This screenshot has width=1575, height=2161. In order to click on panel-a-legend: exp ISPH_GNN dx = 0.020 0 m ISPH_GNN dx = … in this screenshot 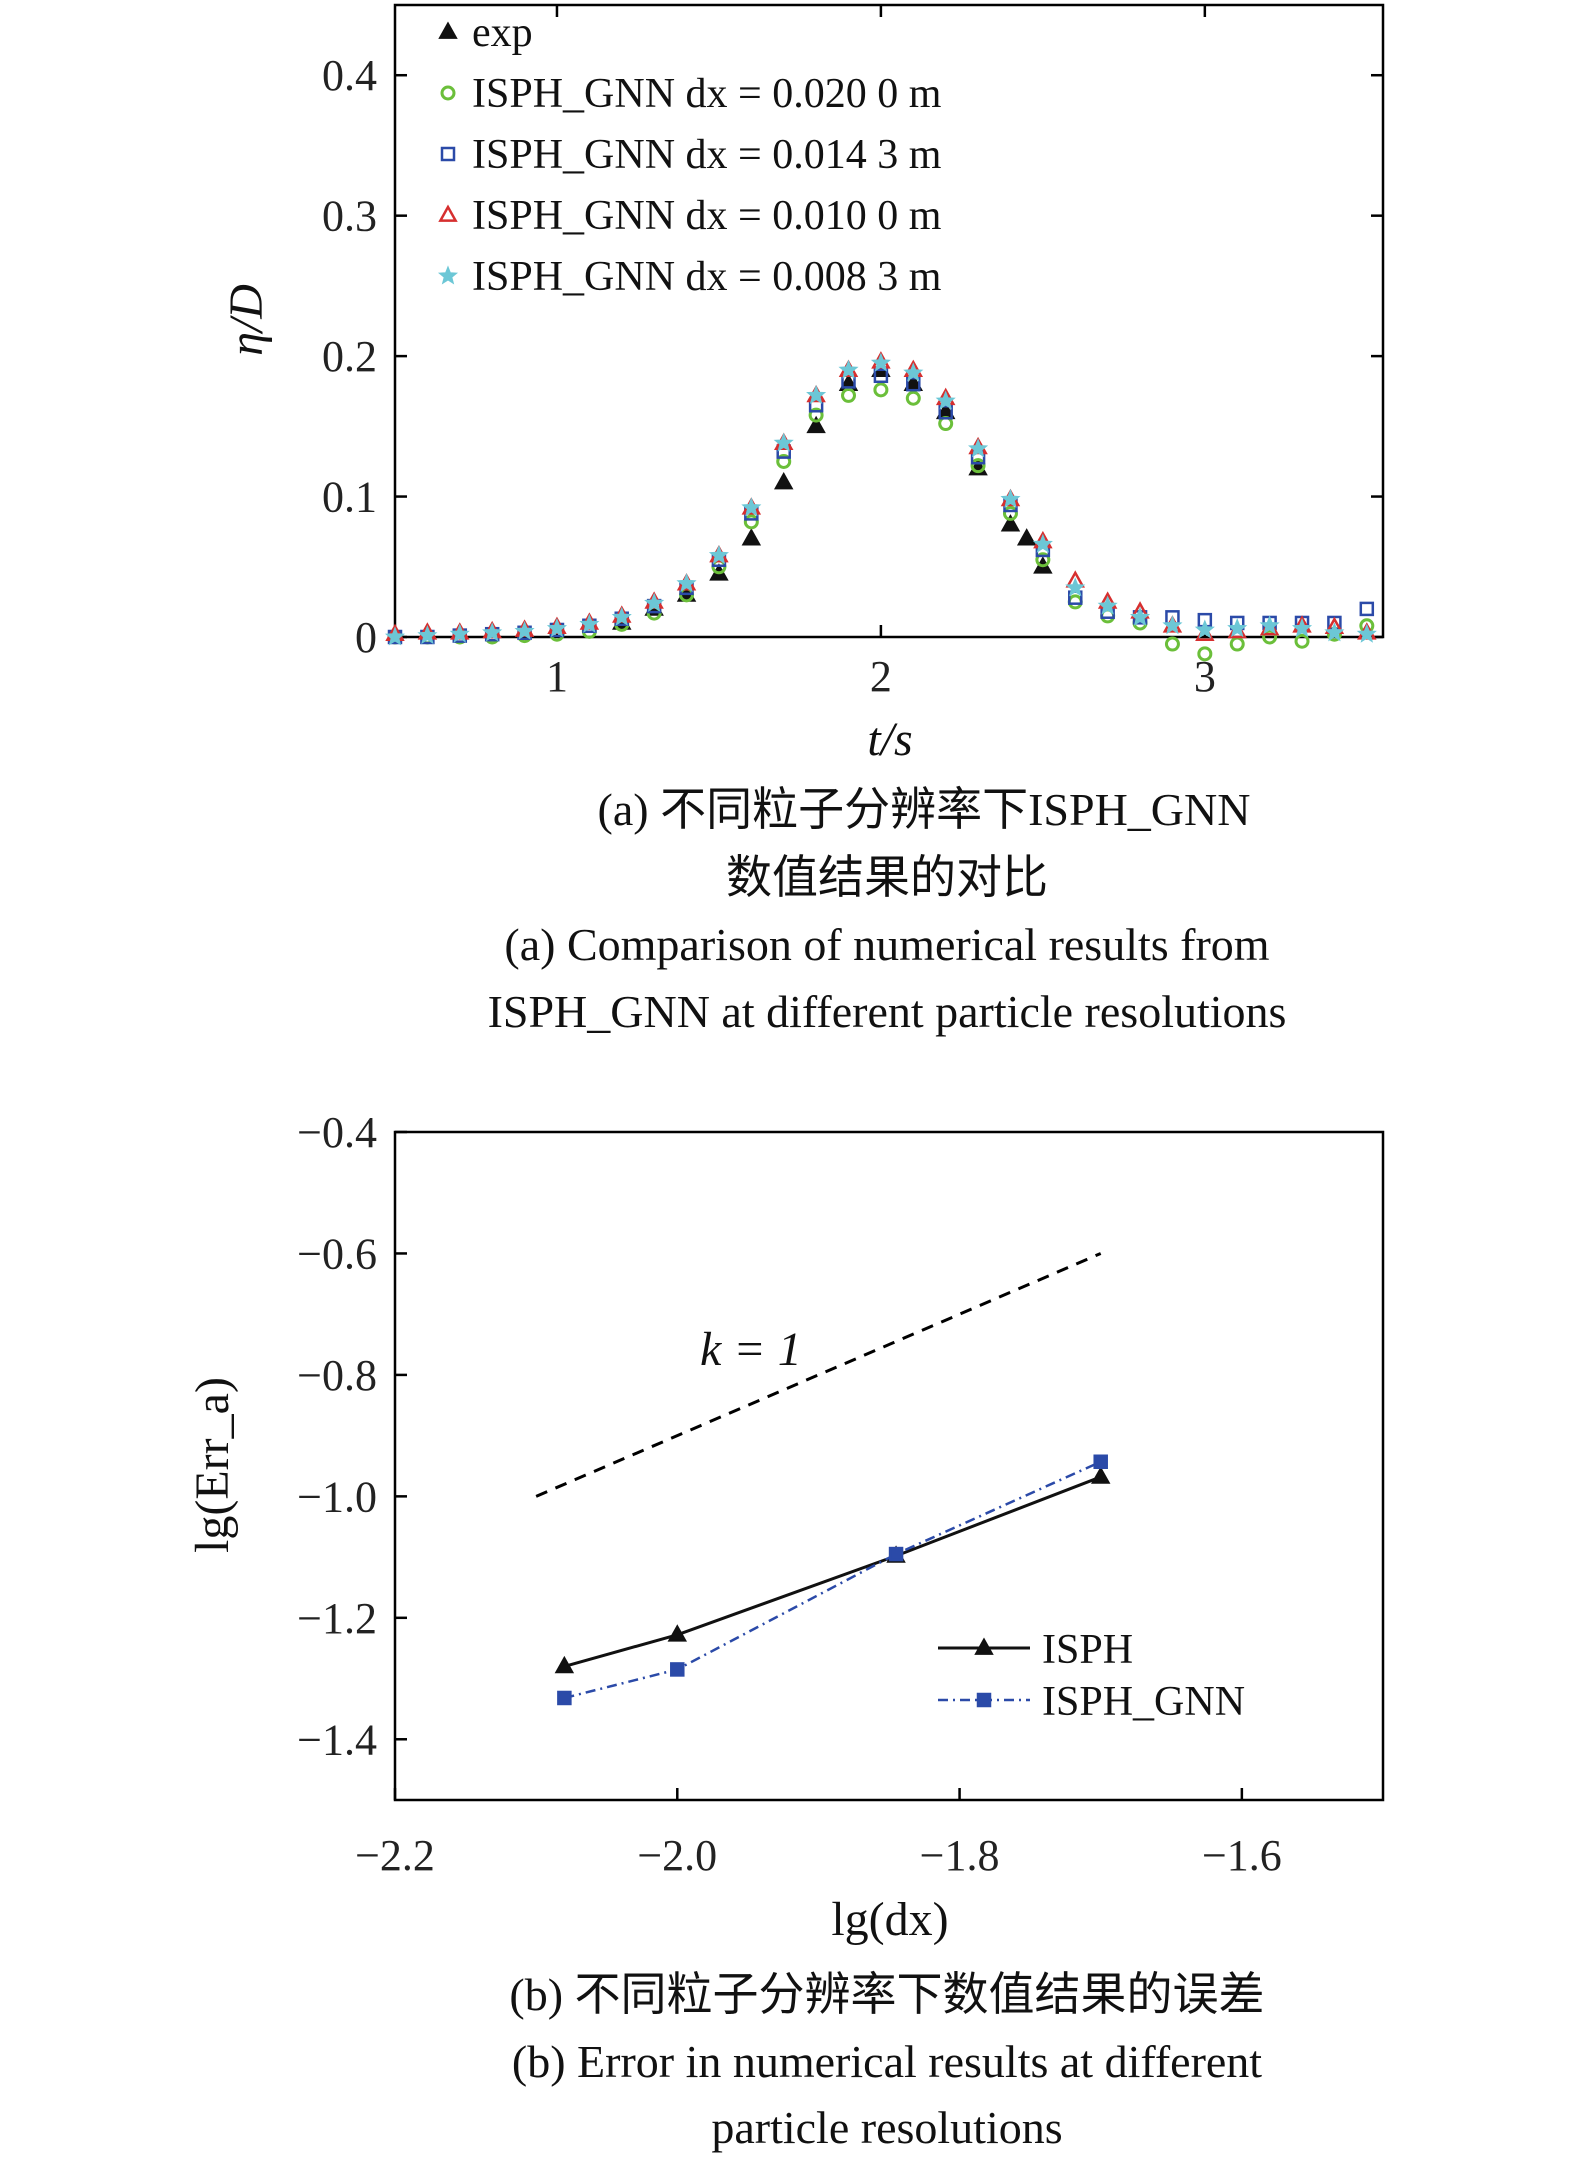, I will do `click(689, 155)`.